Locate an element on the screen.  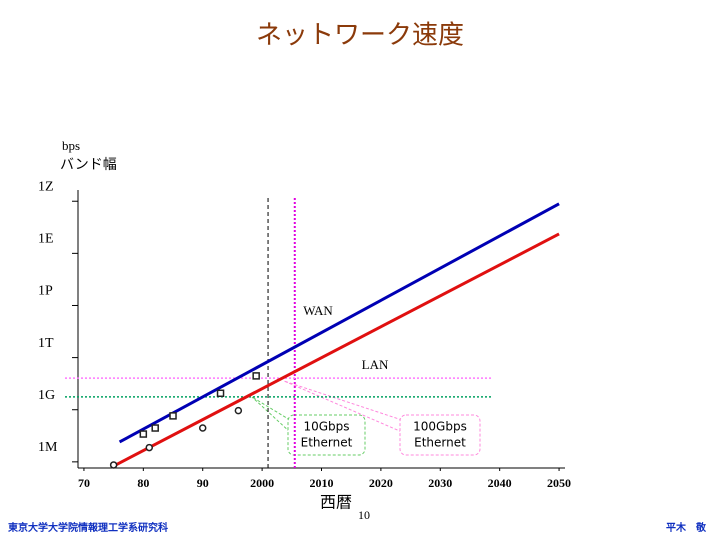
footer-left: 東京大学大学院情報理工学系研究科 is located at coordinates (88, 527).